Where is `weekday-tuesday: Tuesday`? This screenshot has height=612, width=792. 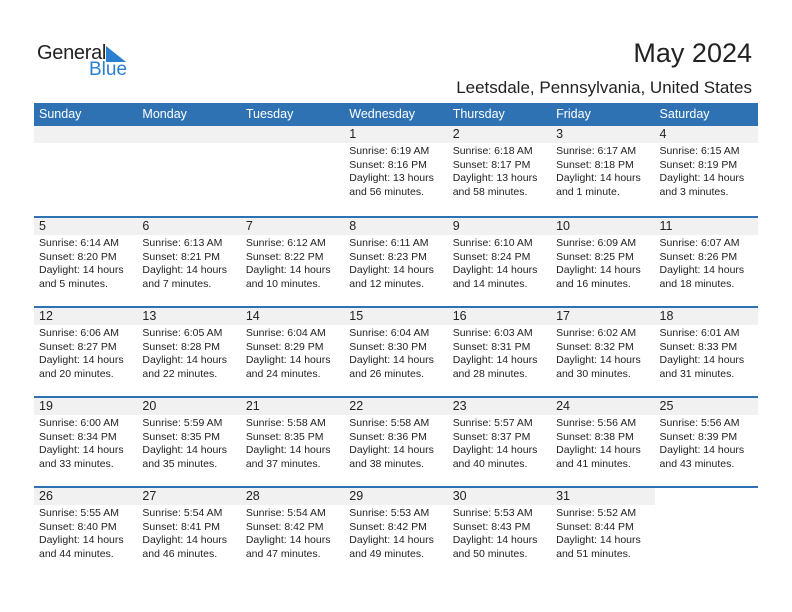
weekday-tuesday: Tuesday is located at coordinates (269, 114).